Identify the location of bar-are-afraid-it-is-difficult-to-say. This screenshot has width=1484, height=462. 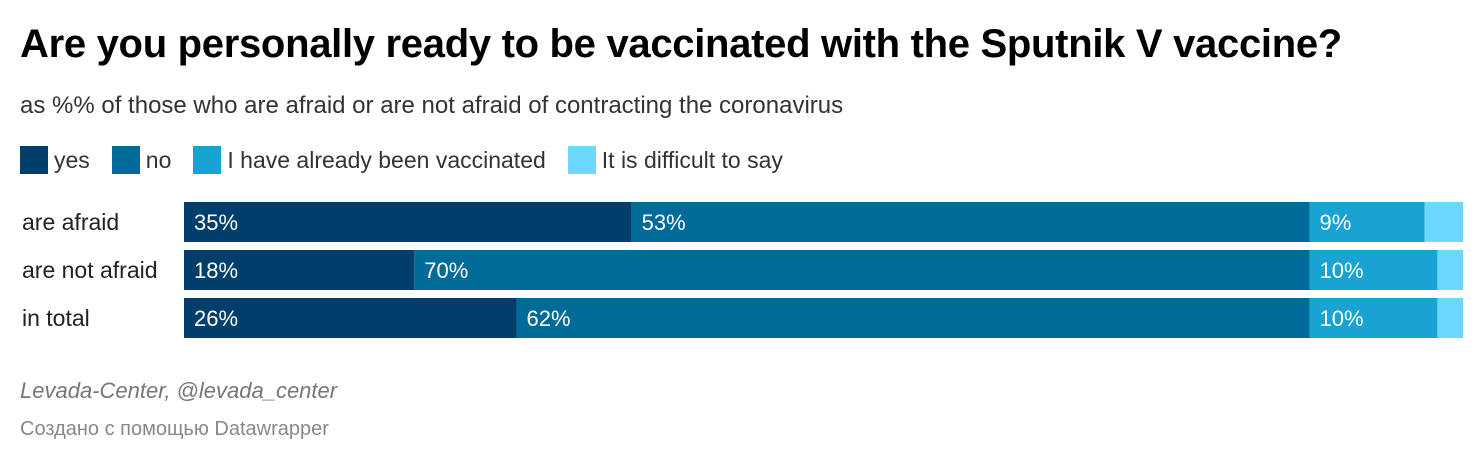
(1443, 222).